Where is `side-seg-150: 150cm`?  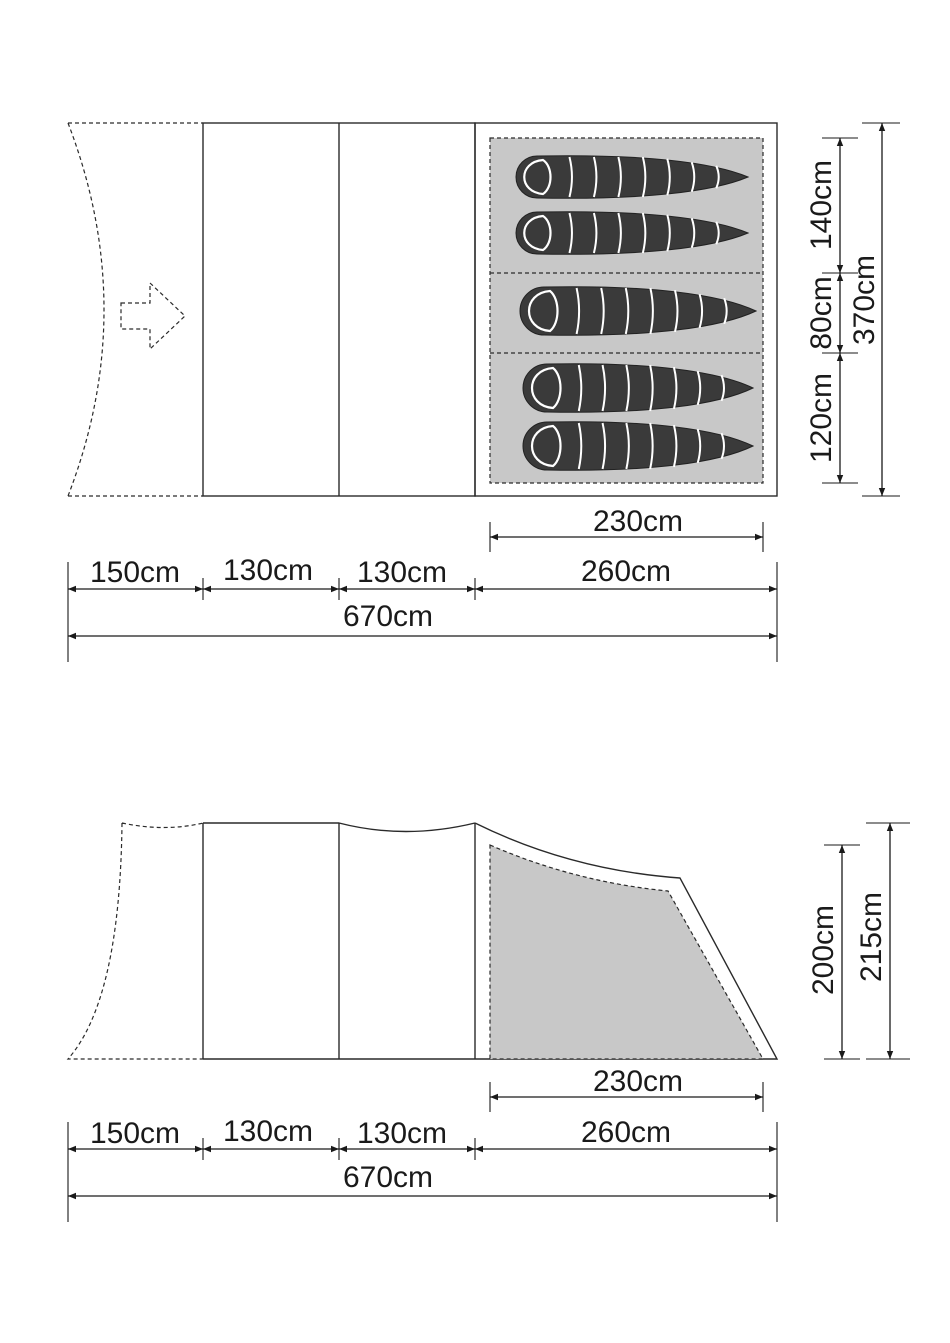 side-seg-150: 150cm is located at coordinates (135, 1133).